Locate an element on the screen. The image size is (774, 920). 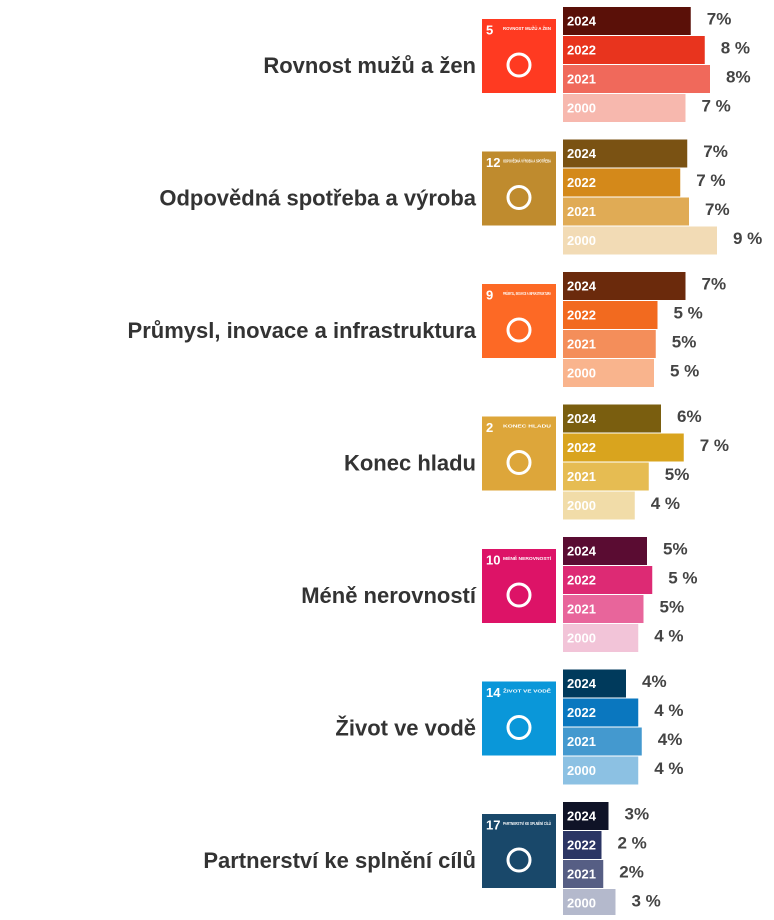
sdg-icon-number: 17 is located at coordinates (493, 824).